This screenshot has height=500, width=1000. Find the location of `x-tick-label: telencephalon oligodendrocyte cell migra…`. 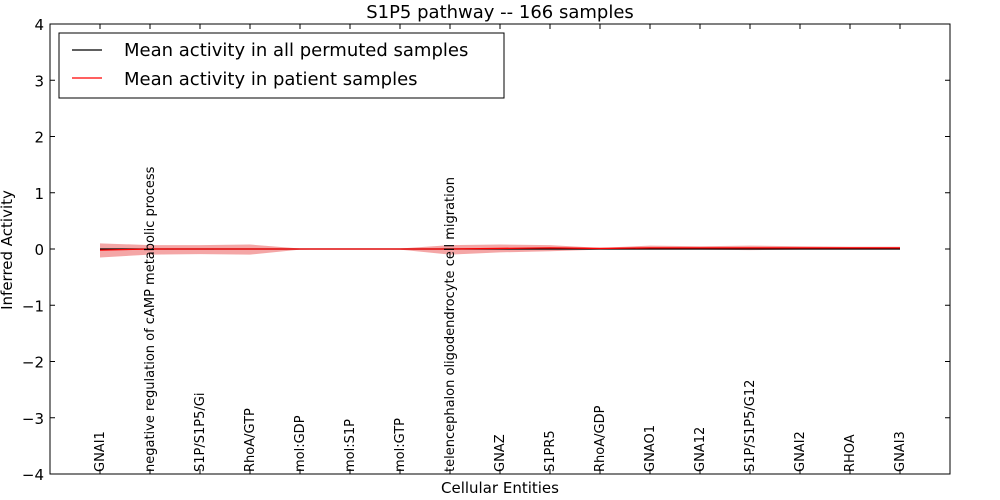

x-tick-label: telencephalon oligodendrocyte cell migra… is located at coordinates (450, 324).